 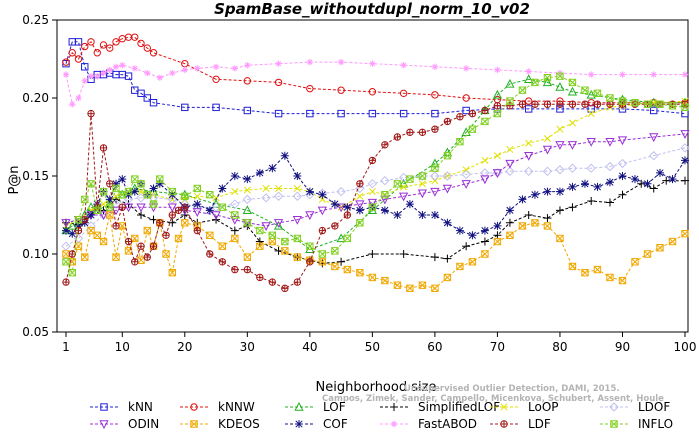 I want to click on x-tick-label: 50, so click(x=372, y=347).